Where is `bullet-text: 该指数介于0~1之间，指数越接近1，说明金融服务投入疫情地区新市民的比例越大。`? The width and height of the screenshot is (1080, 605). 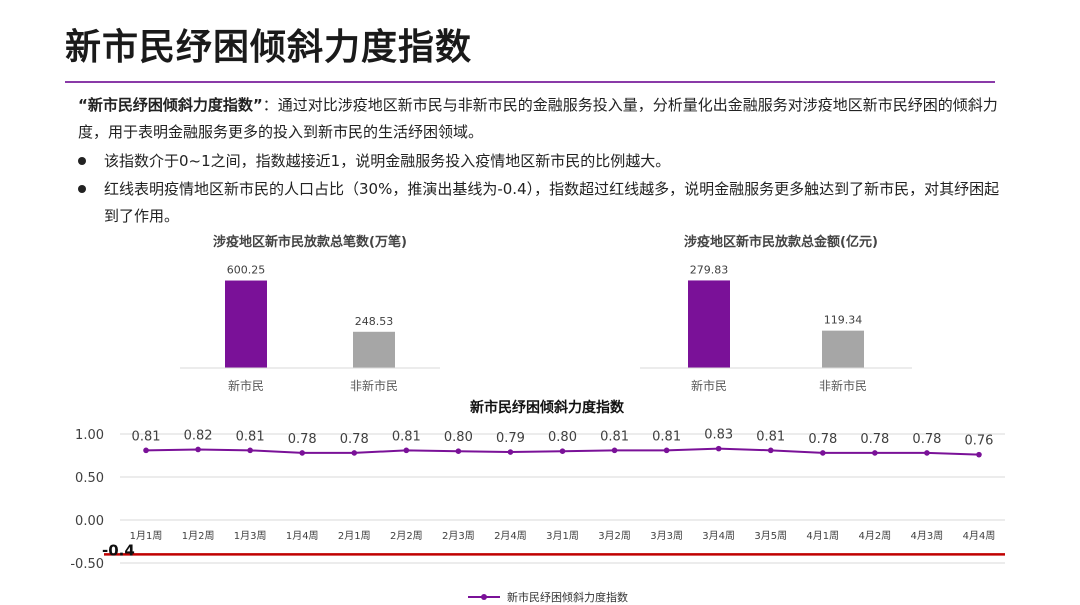
bullet-text: 该指数介于0~1之间，指数越接近1，说明金融服务投入疫情地区新市民的比例越大。 is located at coordinates (387, 161).